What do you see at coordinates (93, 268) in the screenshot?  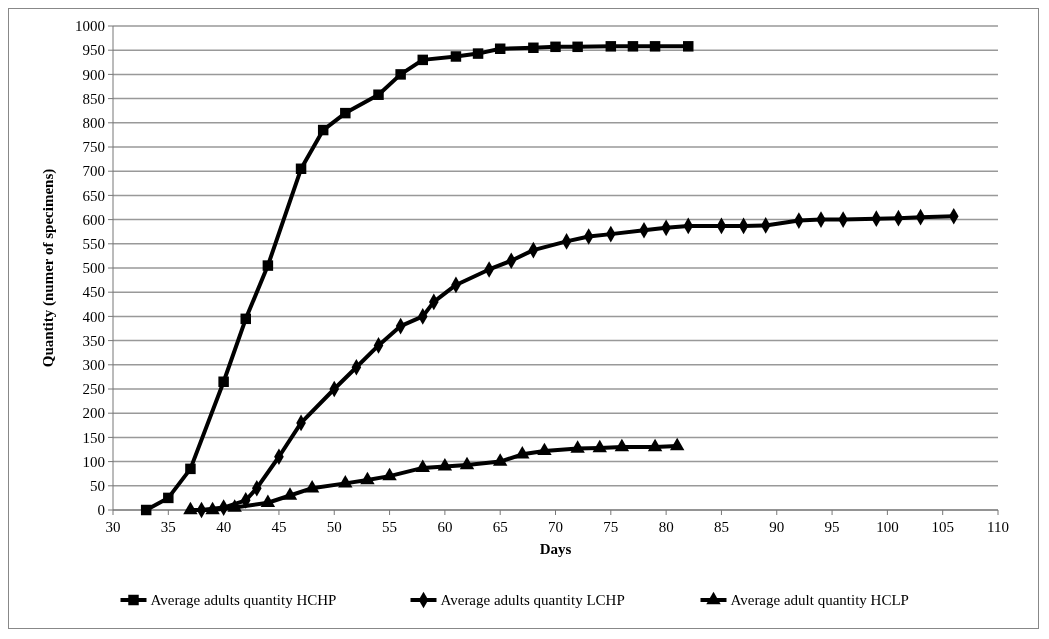 I see `y-tick-label: 500` at bounding box center [93, 268].